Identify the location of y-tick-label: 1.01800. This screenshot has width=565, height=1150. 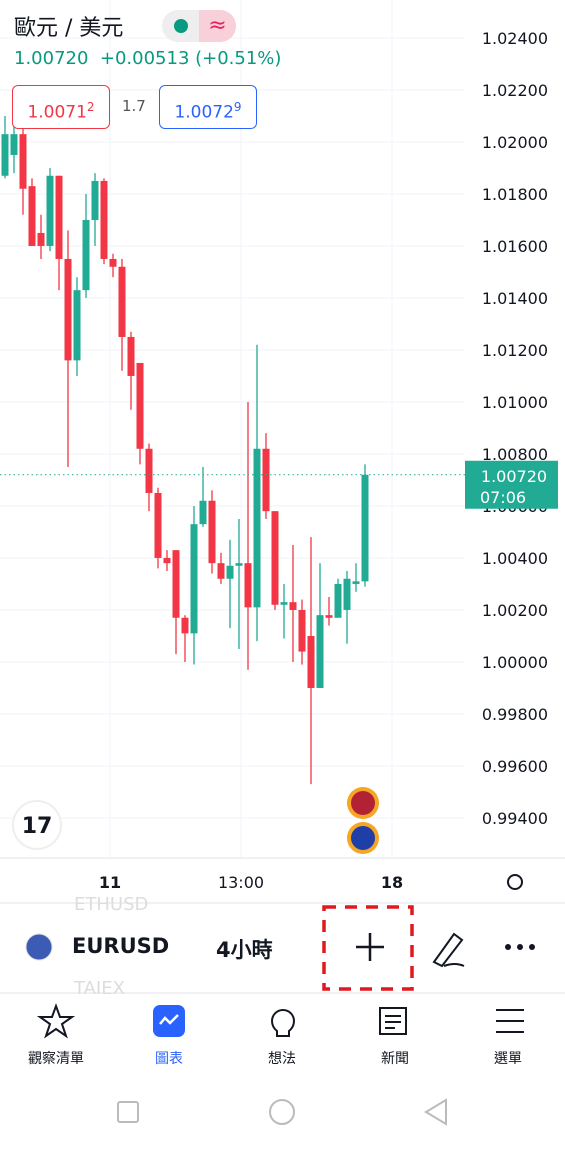
(515, 194).